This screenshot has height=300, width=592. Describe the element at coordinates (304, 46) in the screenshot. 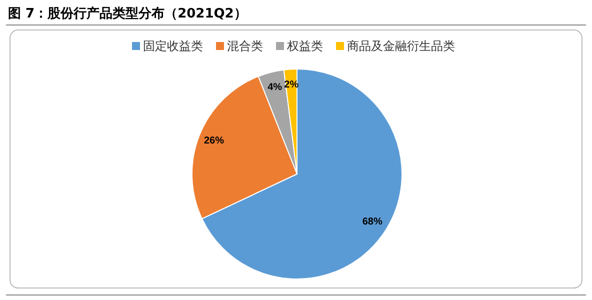

I see `legend-label: 权益类` at that location.